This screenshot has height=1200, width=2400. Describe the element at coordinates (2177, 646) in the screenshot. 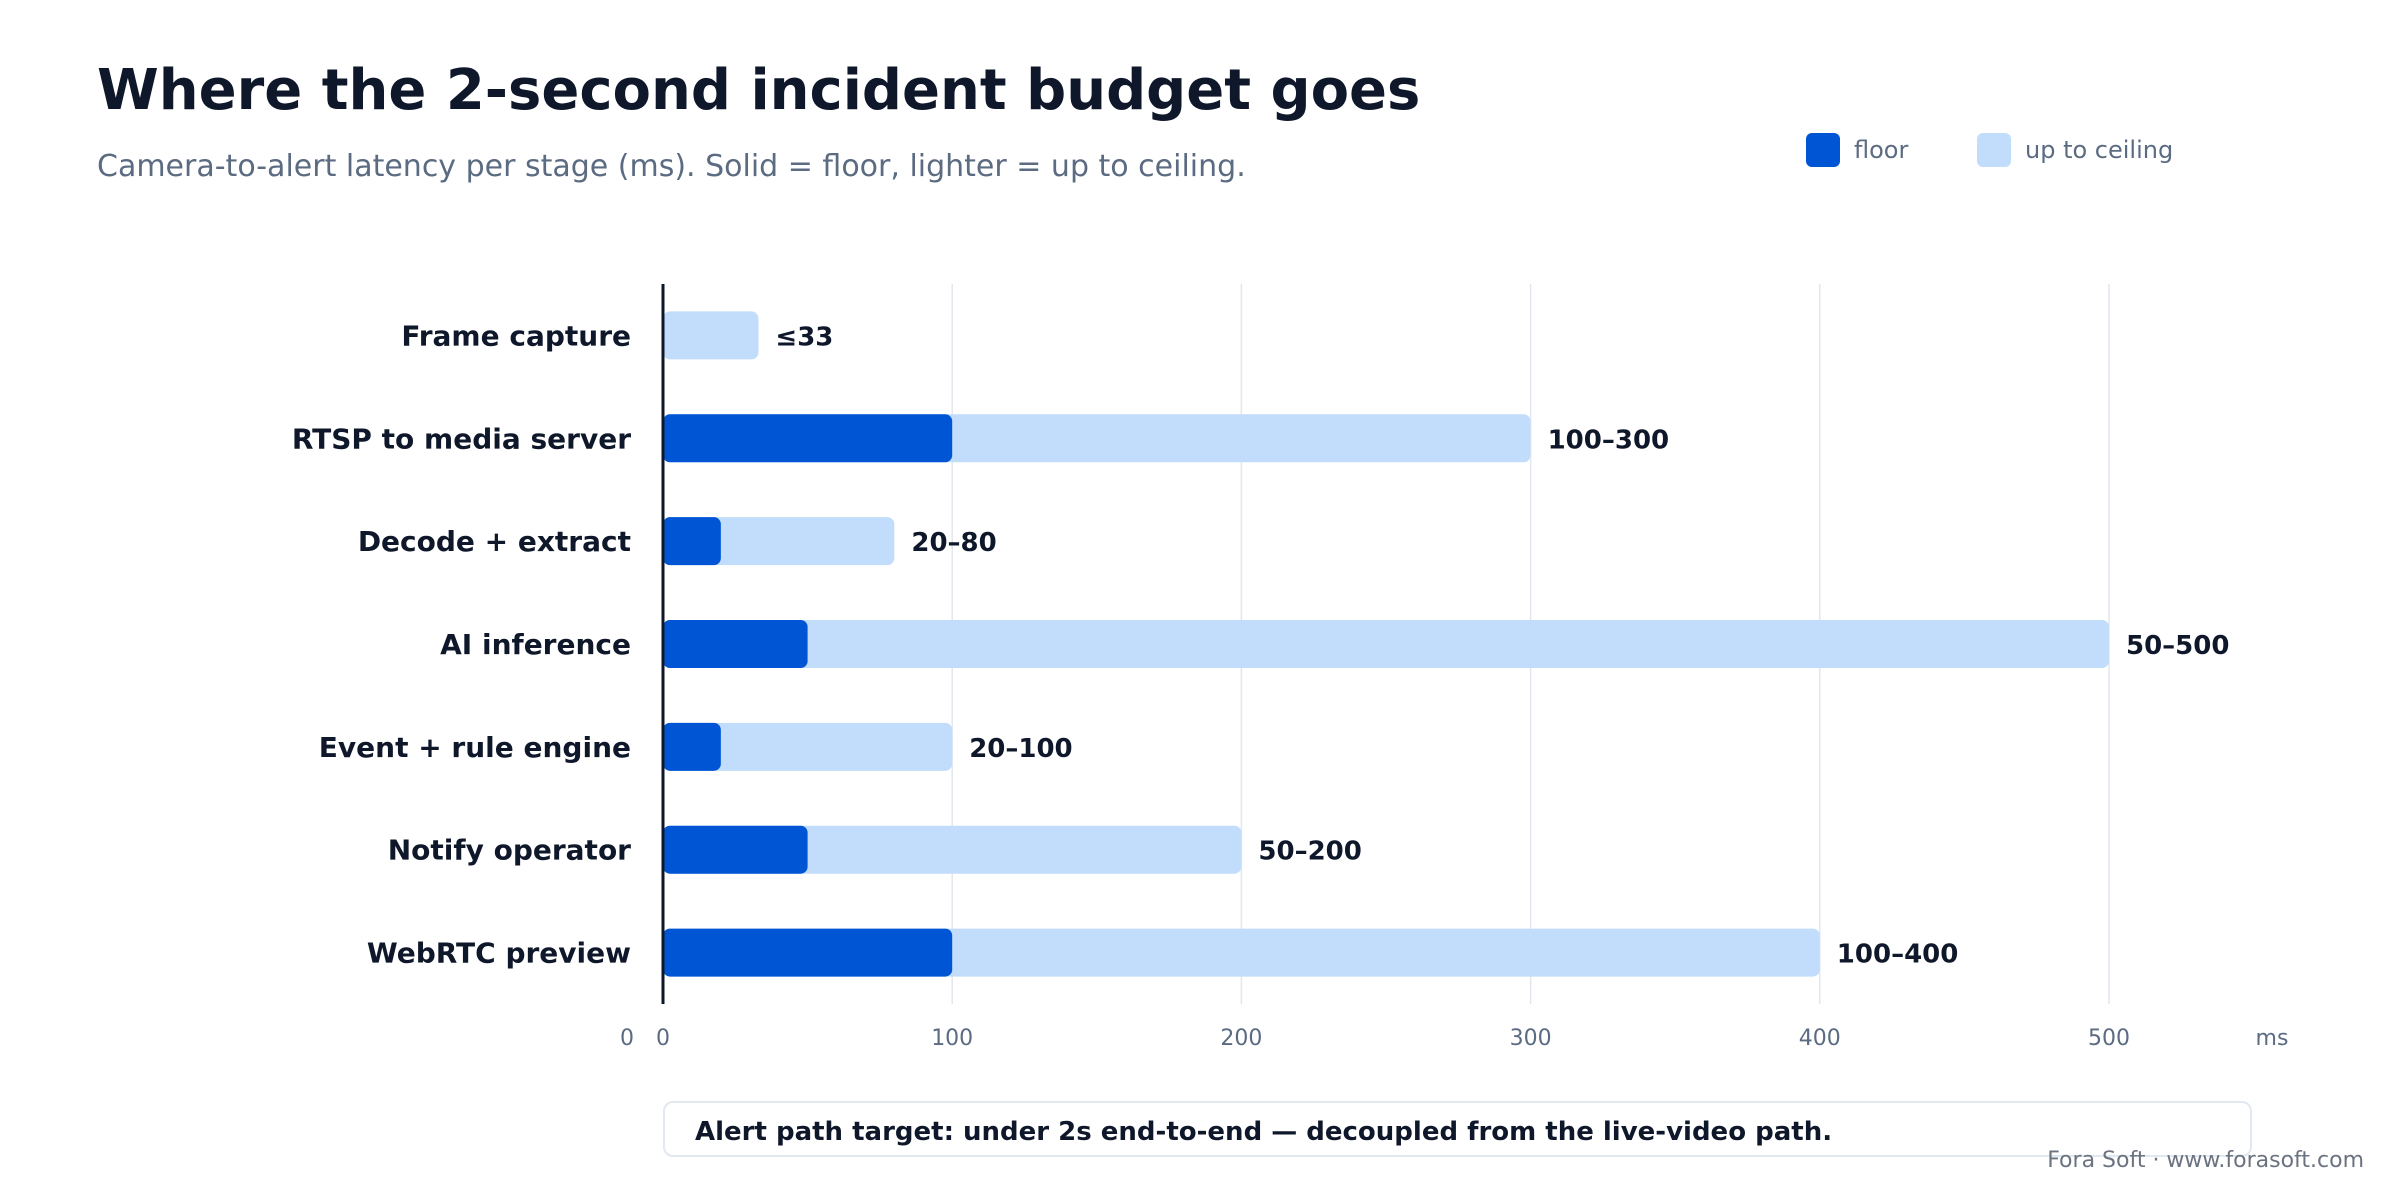

I see `data-label-3: 50–500` at that location.